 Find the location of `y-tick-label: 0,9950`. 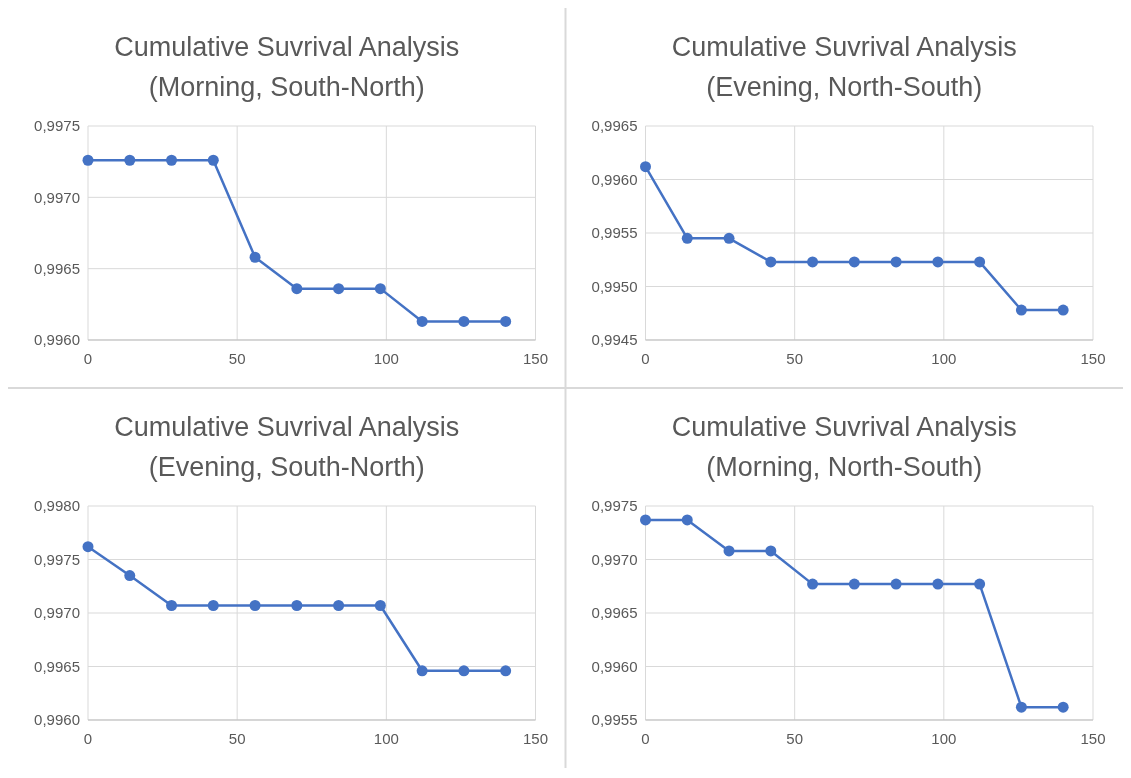

y-tick-label: 0,9950 is located at coordinates (614, 286).